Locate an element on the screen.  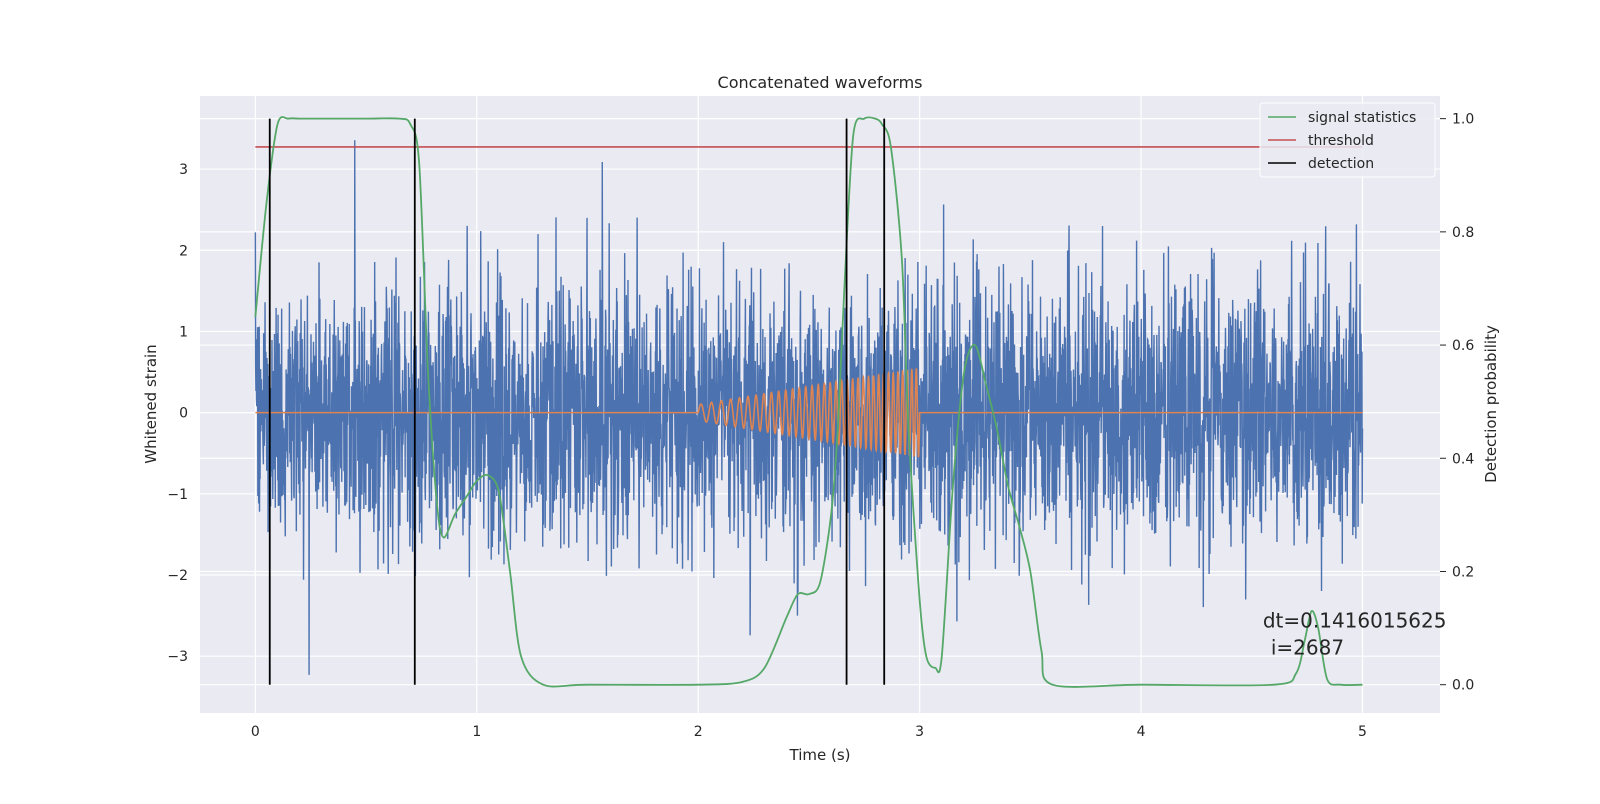
y-axis-label-right: Detection probability is located at coordinates (1491, 404).